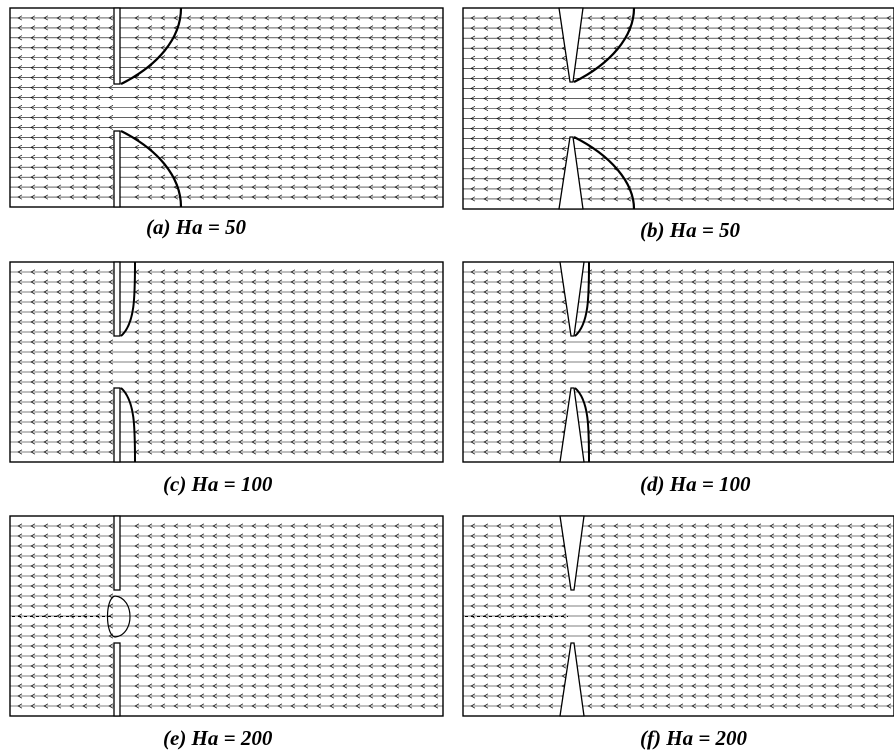  I want to click on channel-frame, so click(226, 107).